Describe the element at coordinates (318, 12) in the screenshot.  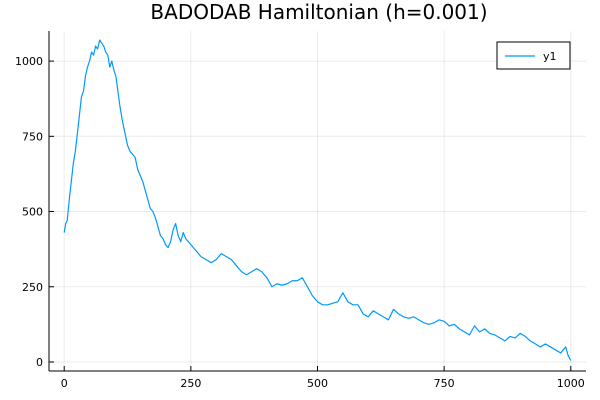
I see `chart-title: BADODAB Hamiltonian (h=0.001)` at that location.